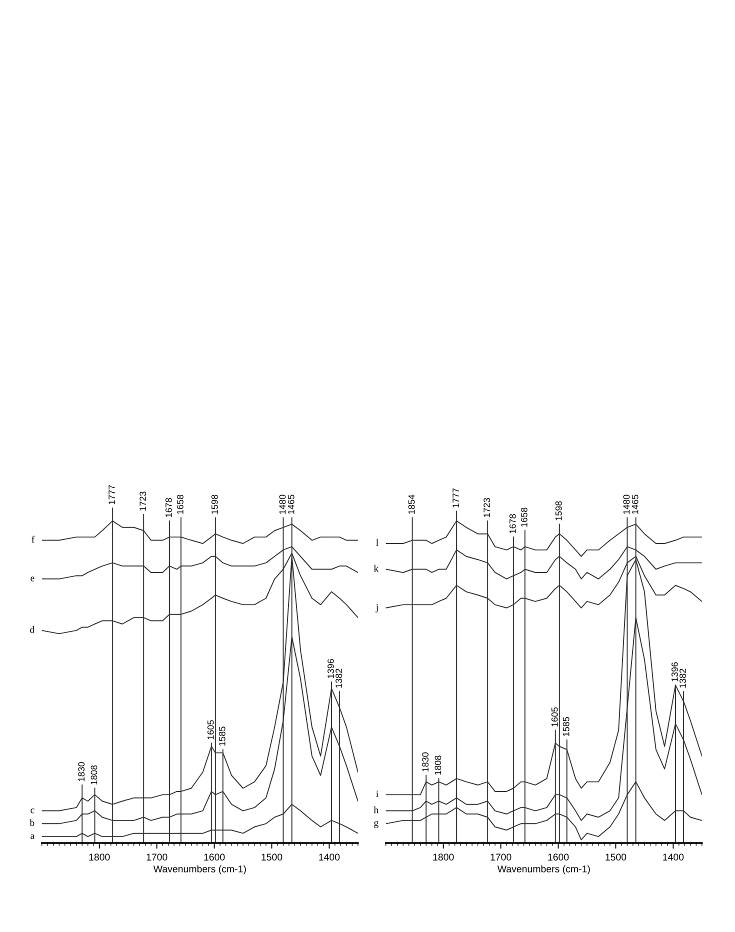  I want to click on series-label: j, so click(377, 608).